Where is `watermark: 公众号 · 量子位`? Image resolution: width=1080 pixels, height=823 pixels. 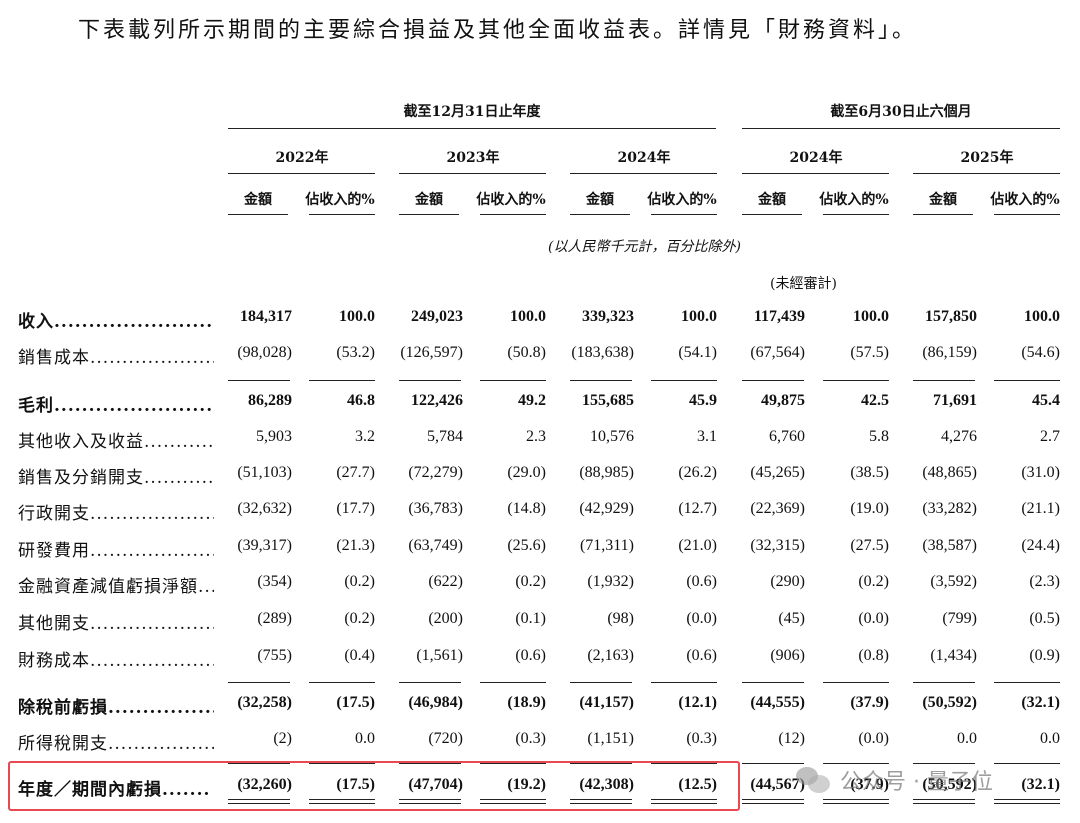
watermark: 公众号 · 量子位 is located at coordinates (894, 780).